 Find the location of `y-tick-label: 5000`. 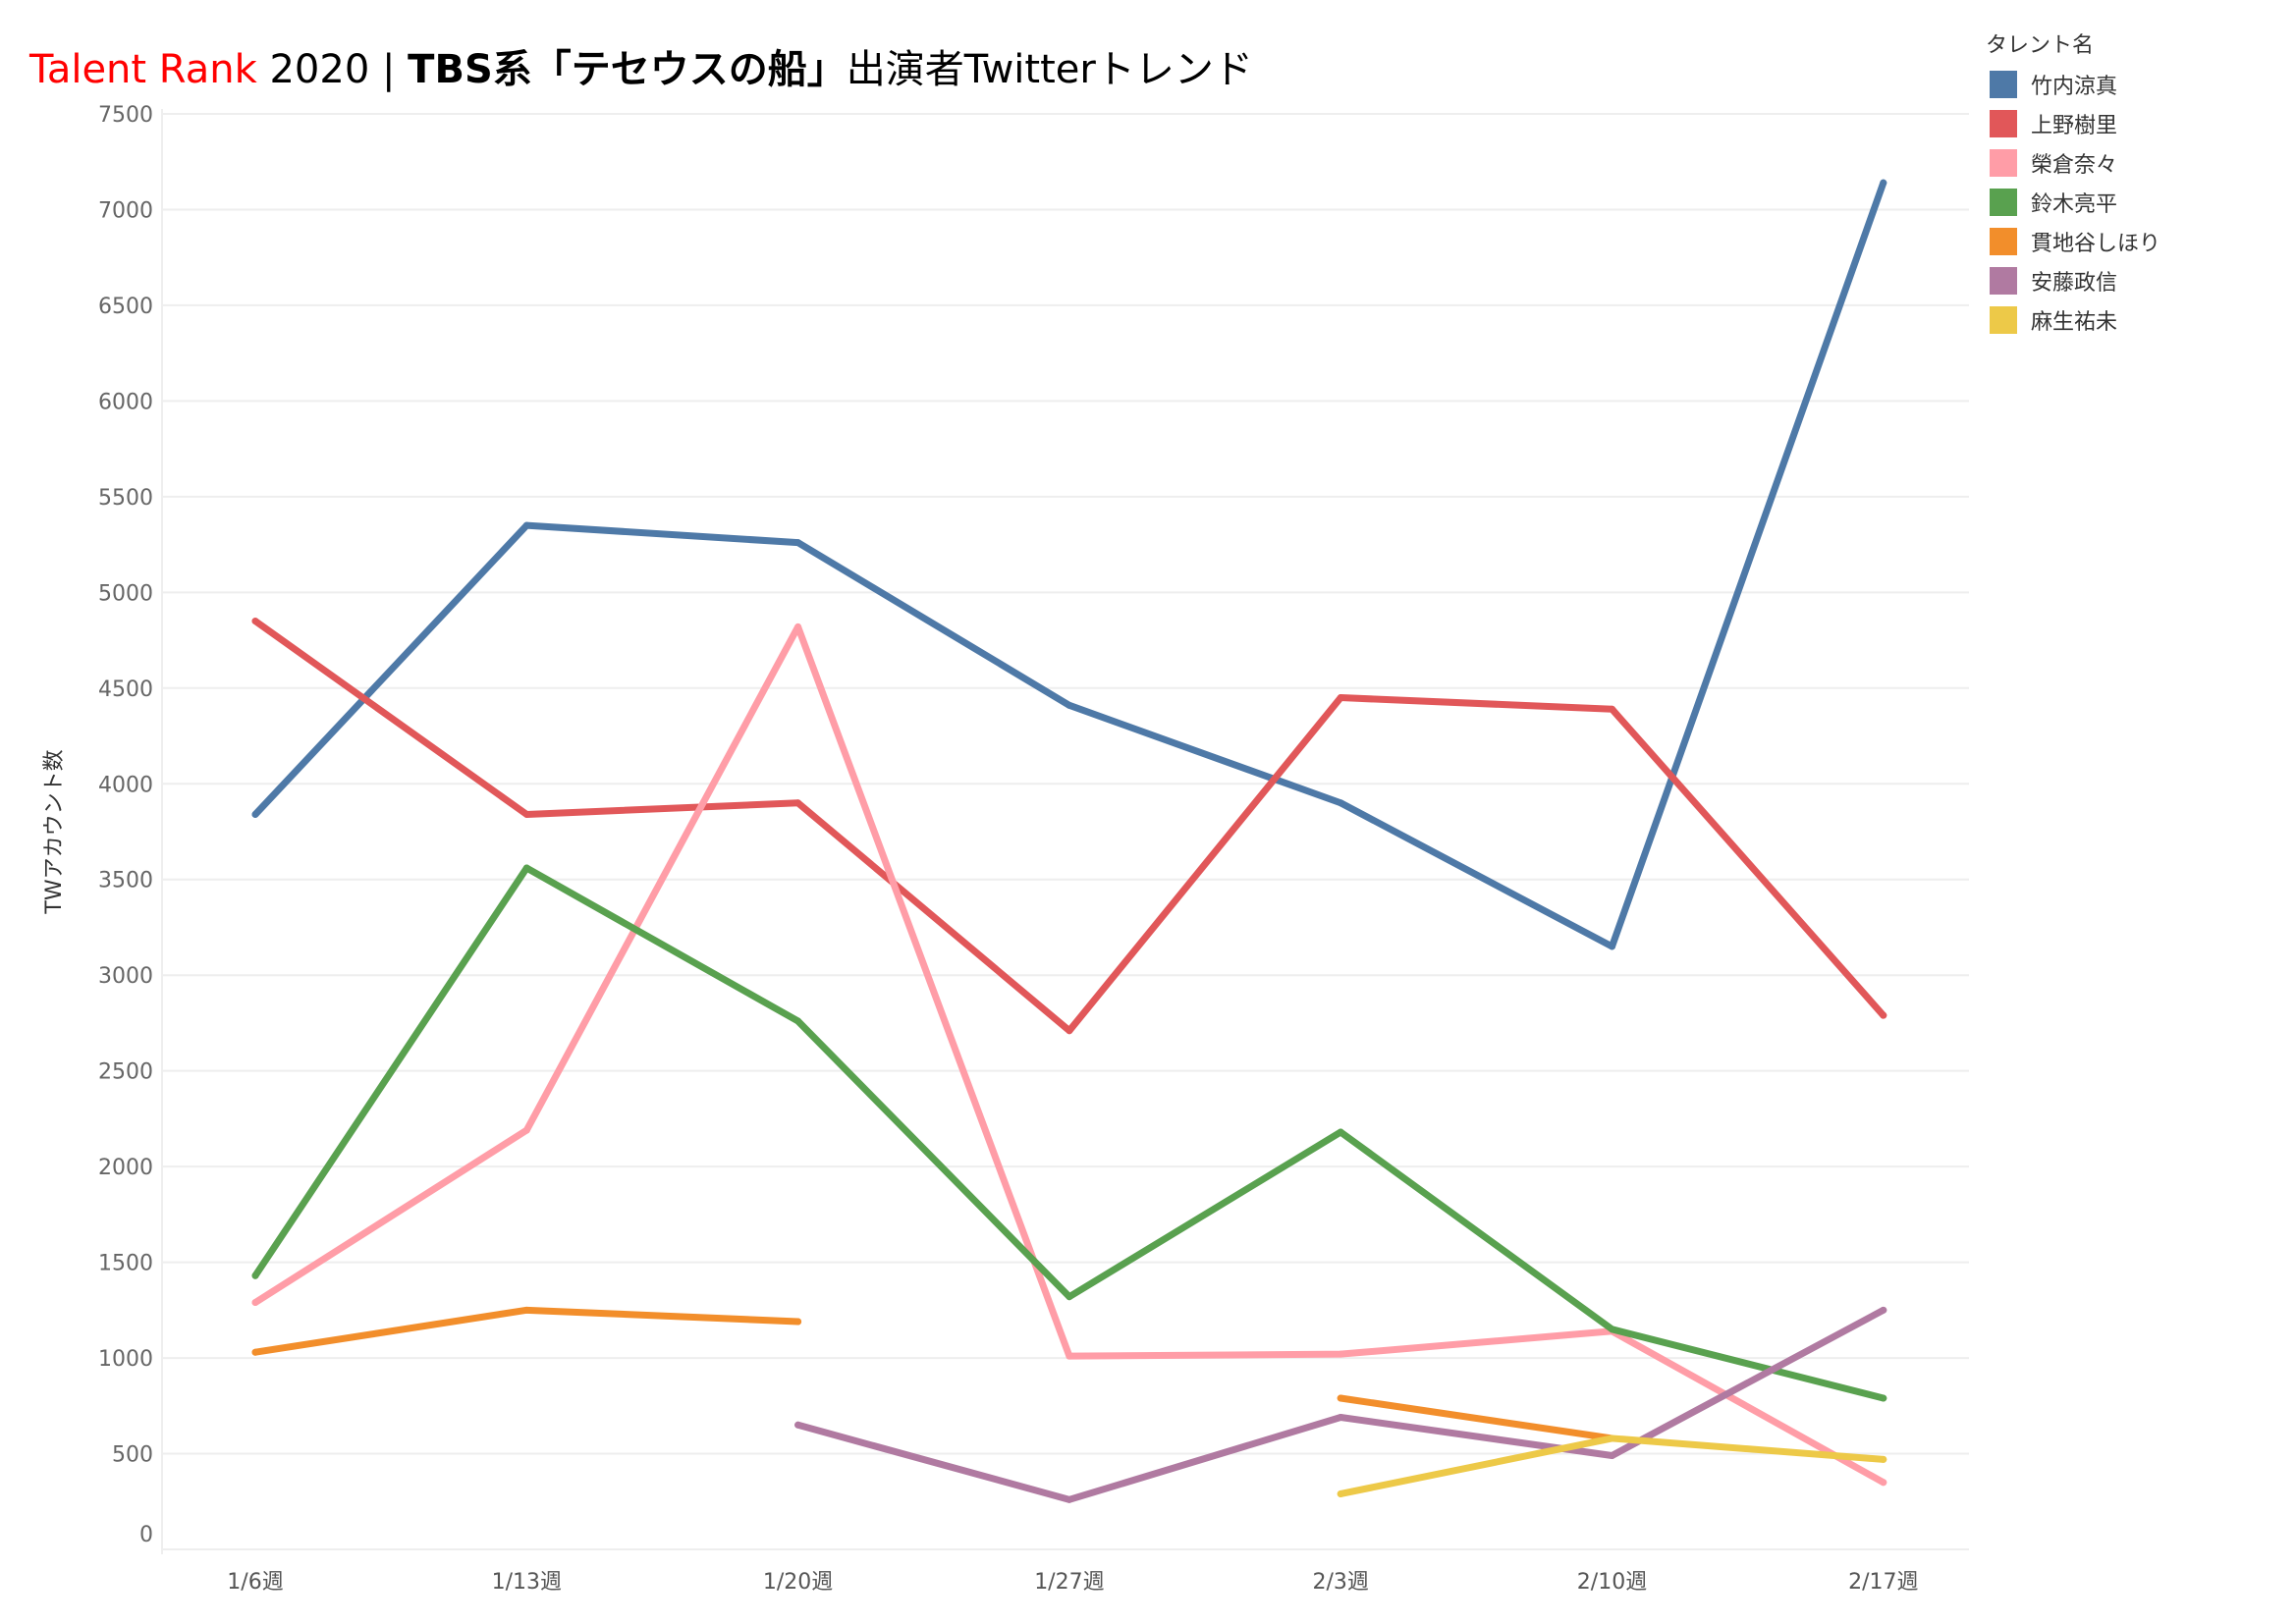

y-tick-label: 5000 is located at coordinates (125, 593).